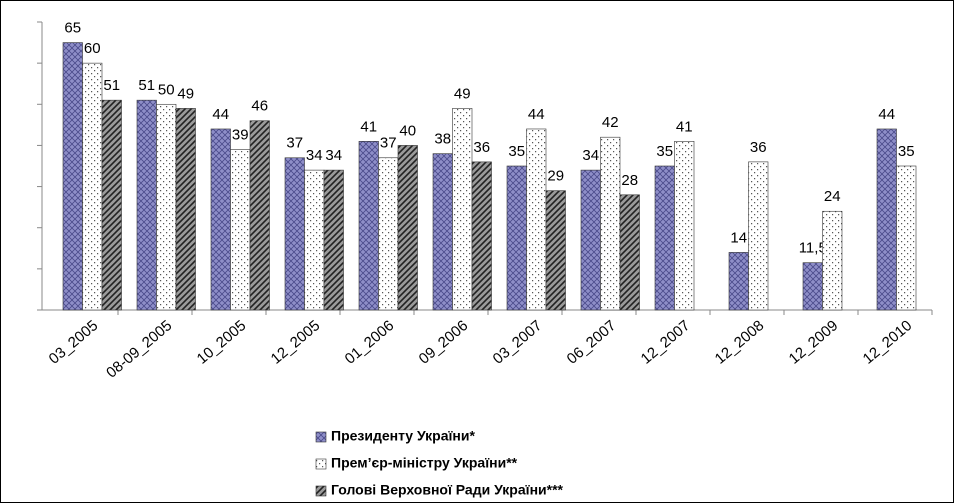 This screenshot has width=954, height=503. I want to click on value-label: 11,5, so click(813, 248).